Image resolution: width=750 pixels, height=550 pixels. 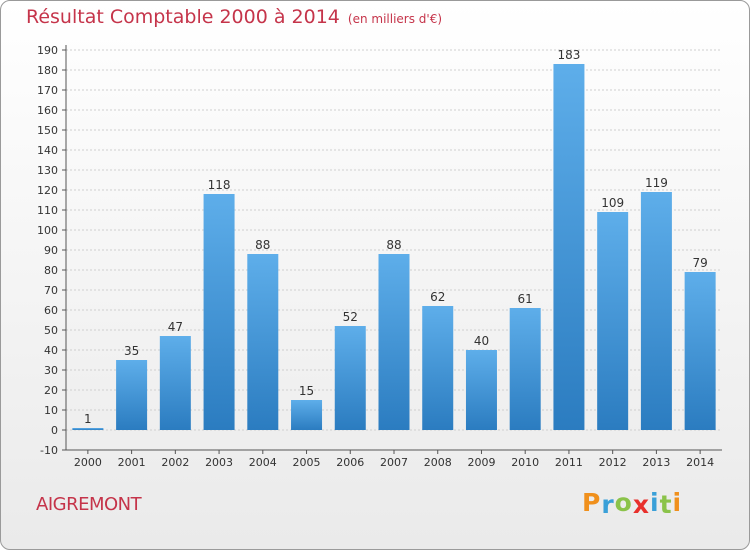 I want to click on x-tick-label: 2002, so click(x=175, y=462).